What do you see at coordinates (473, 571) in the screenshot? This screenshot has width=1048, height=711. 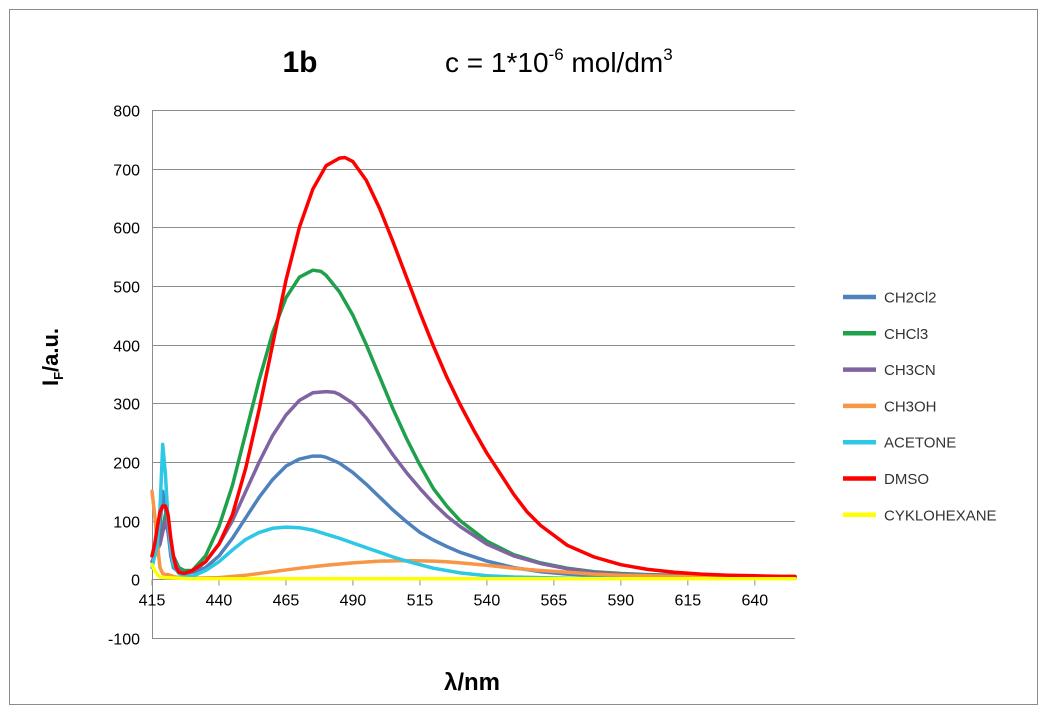 I see `series-line-cyklohexane` at bounding box center [473, 571].